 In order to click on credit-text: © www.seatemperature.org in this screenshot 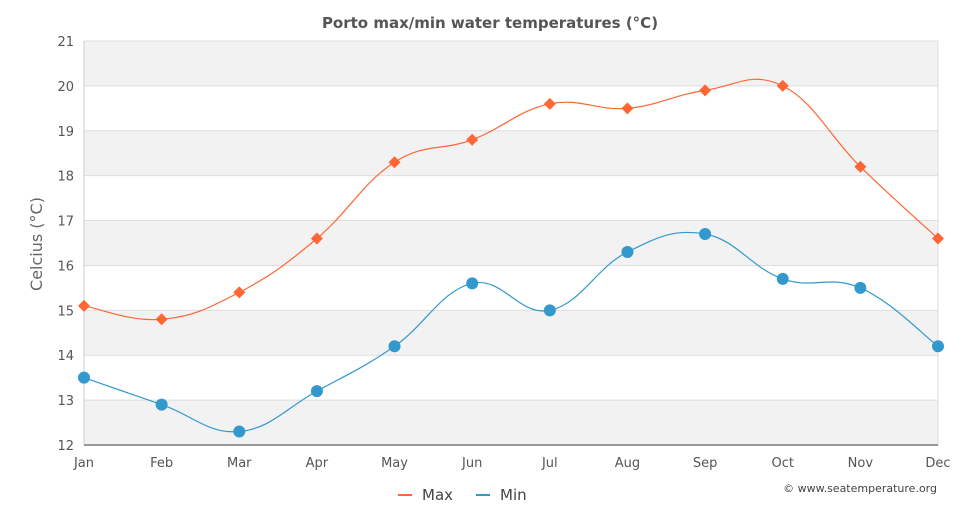, I will do `click(860, 488)`.